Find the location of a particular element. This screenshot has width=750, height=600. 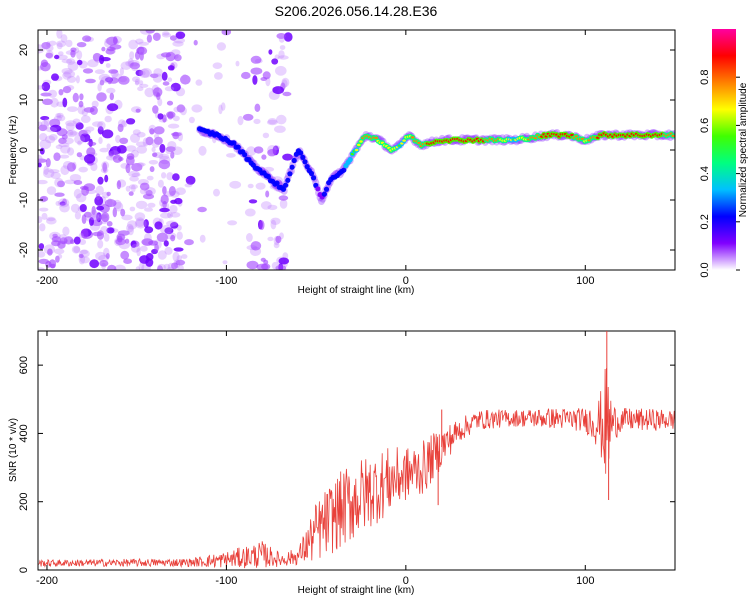

x-tick-label: -200 is located at coordinates (47, 281).